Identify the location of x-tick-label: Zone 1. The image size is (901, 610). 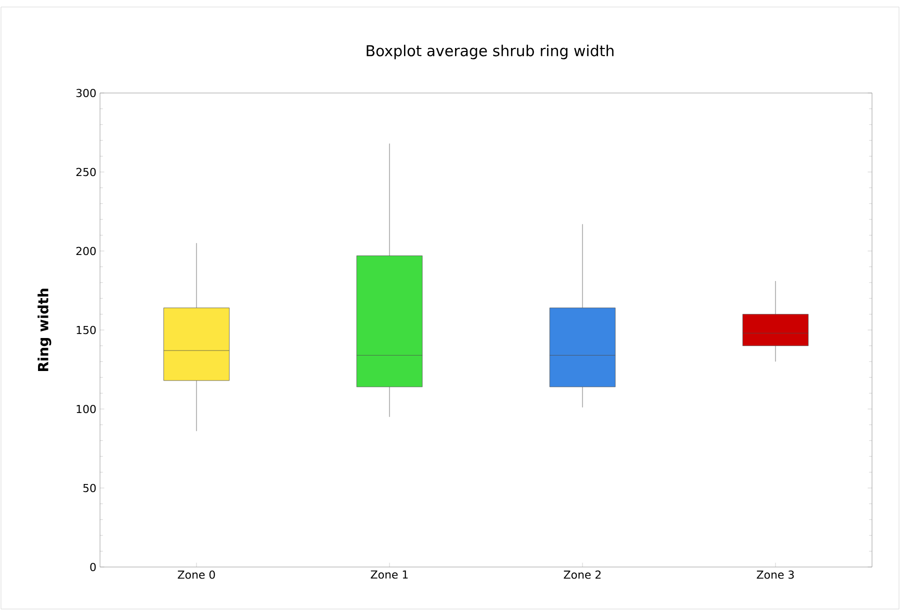
(389, 574).